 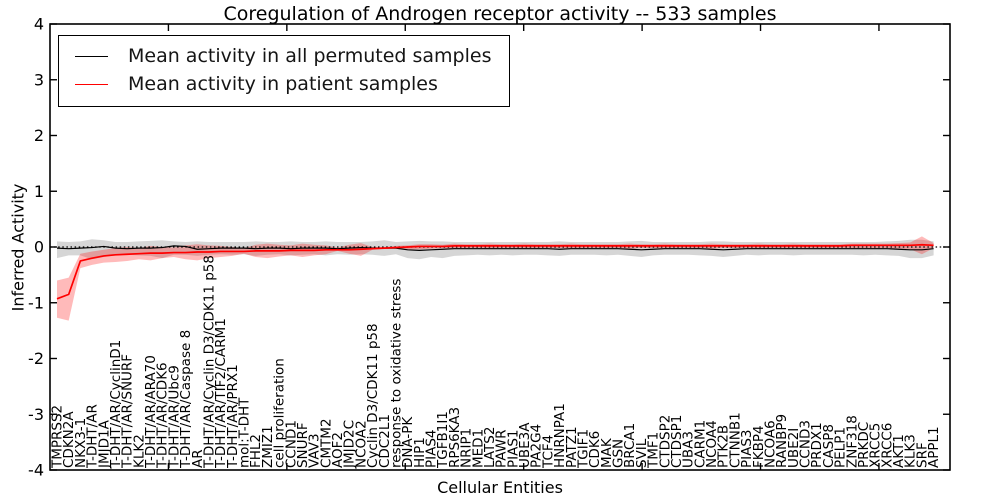 I want to click on x-tick-label: ZMIZ1, so click(x=268, y=446).